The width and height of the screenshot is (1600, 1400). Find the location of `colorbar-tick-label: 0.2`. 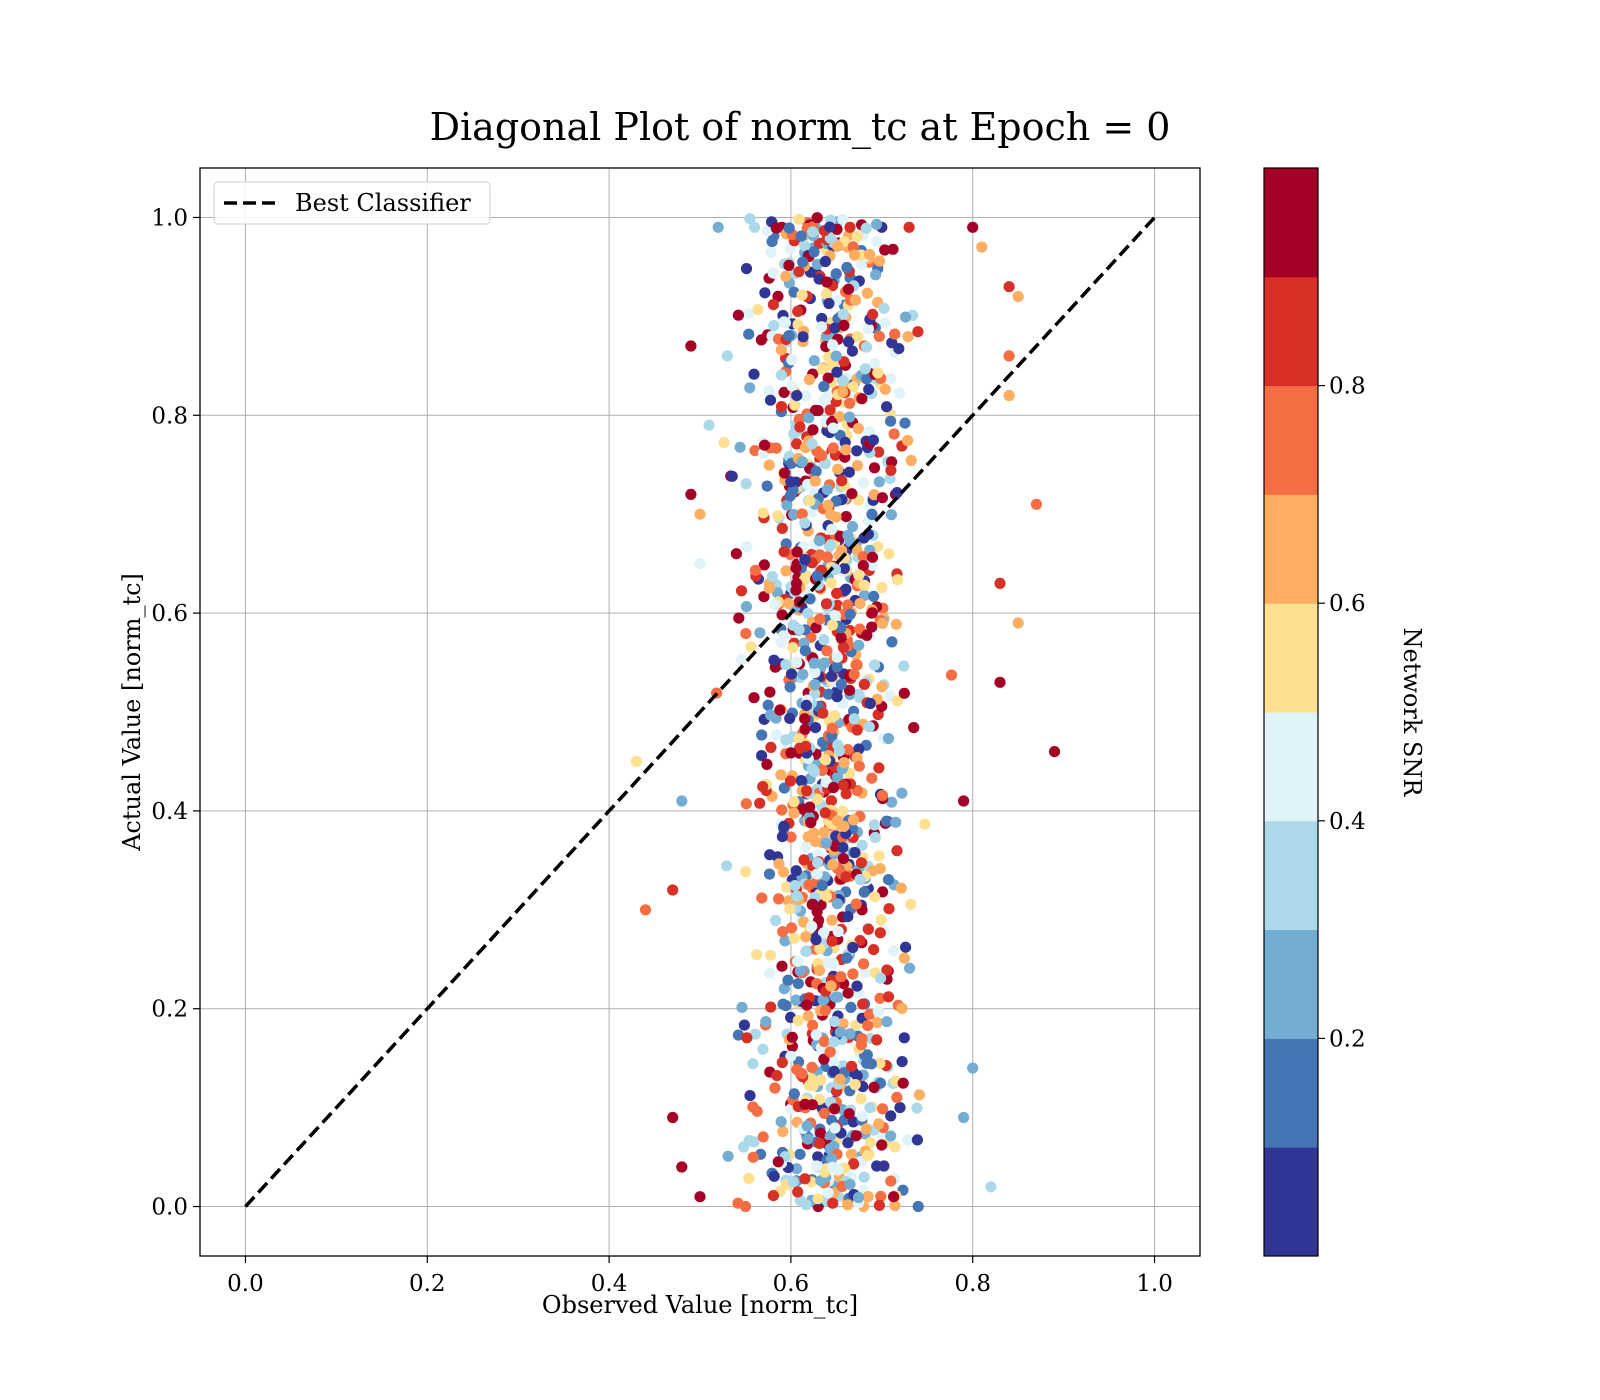

colorbar-tick-label: 0.2 is located at coordinates (1347, 1039).